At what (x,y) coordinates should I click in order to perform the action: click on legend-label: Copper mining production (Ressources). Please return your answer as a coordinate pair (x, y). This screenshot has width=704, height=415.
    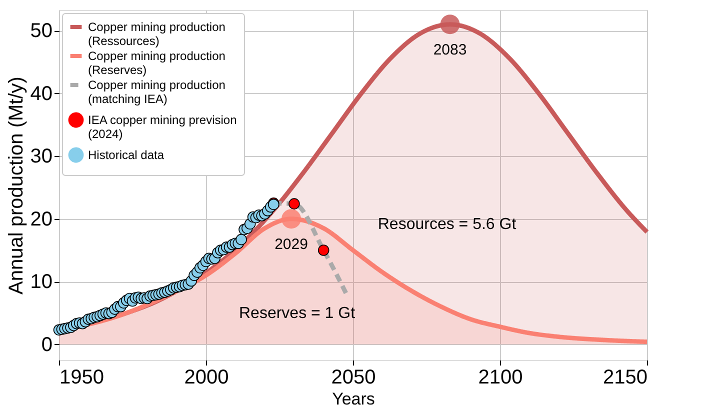
    Looking at the image, I should click on (157, 34).